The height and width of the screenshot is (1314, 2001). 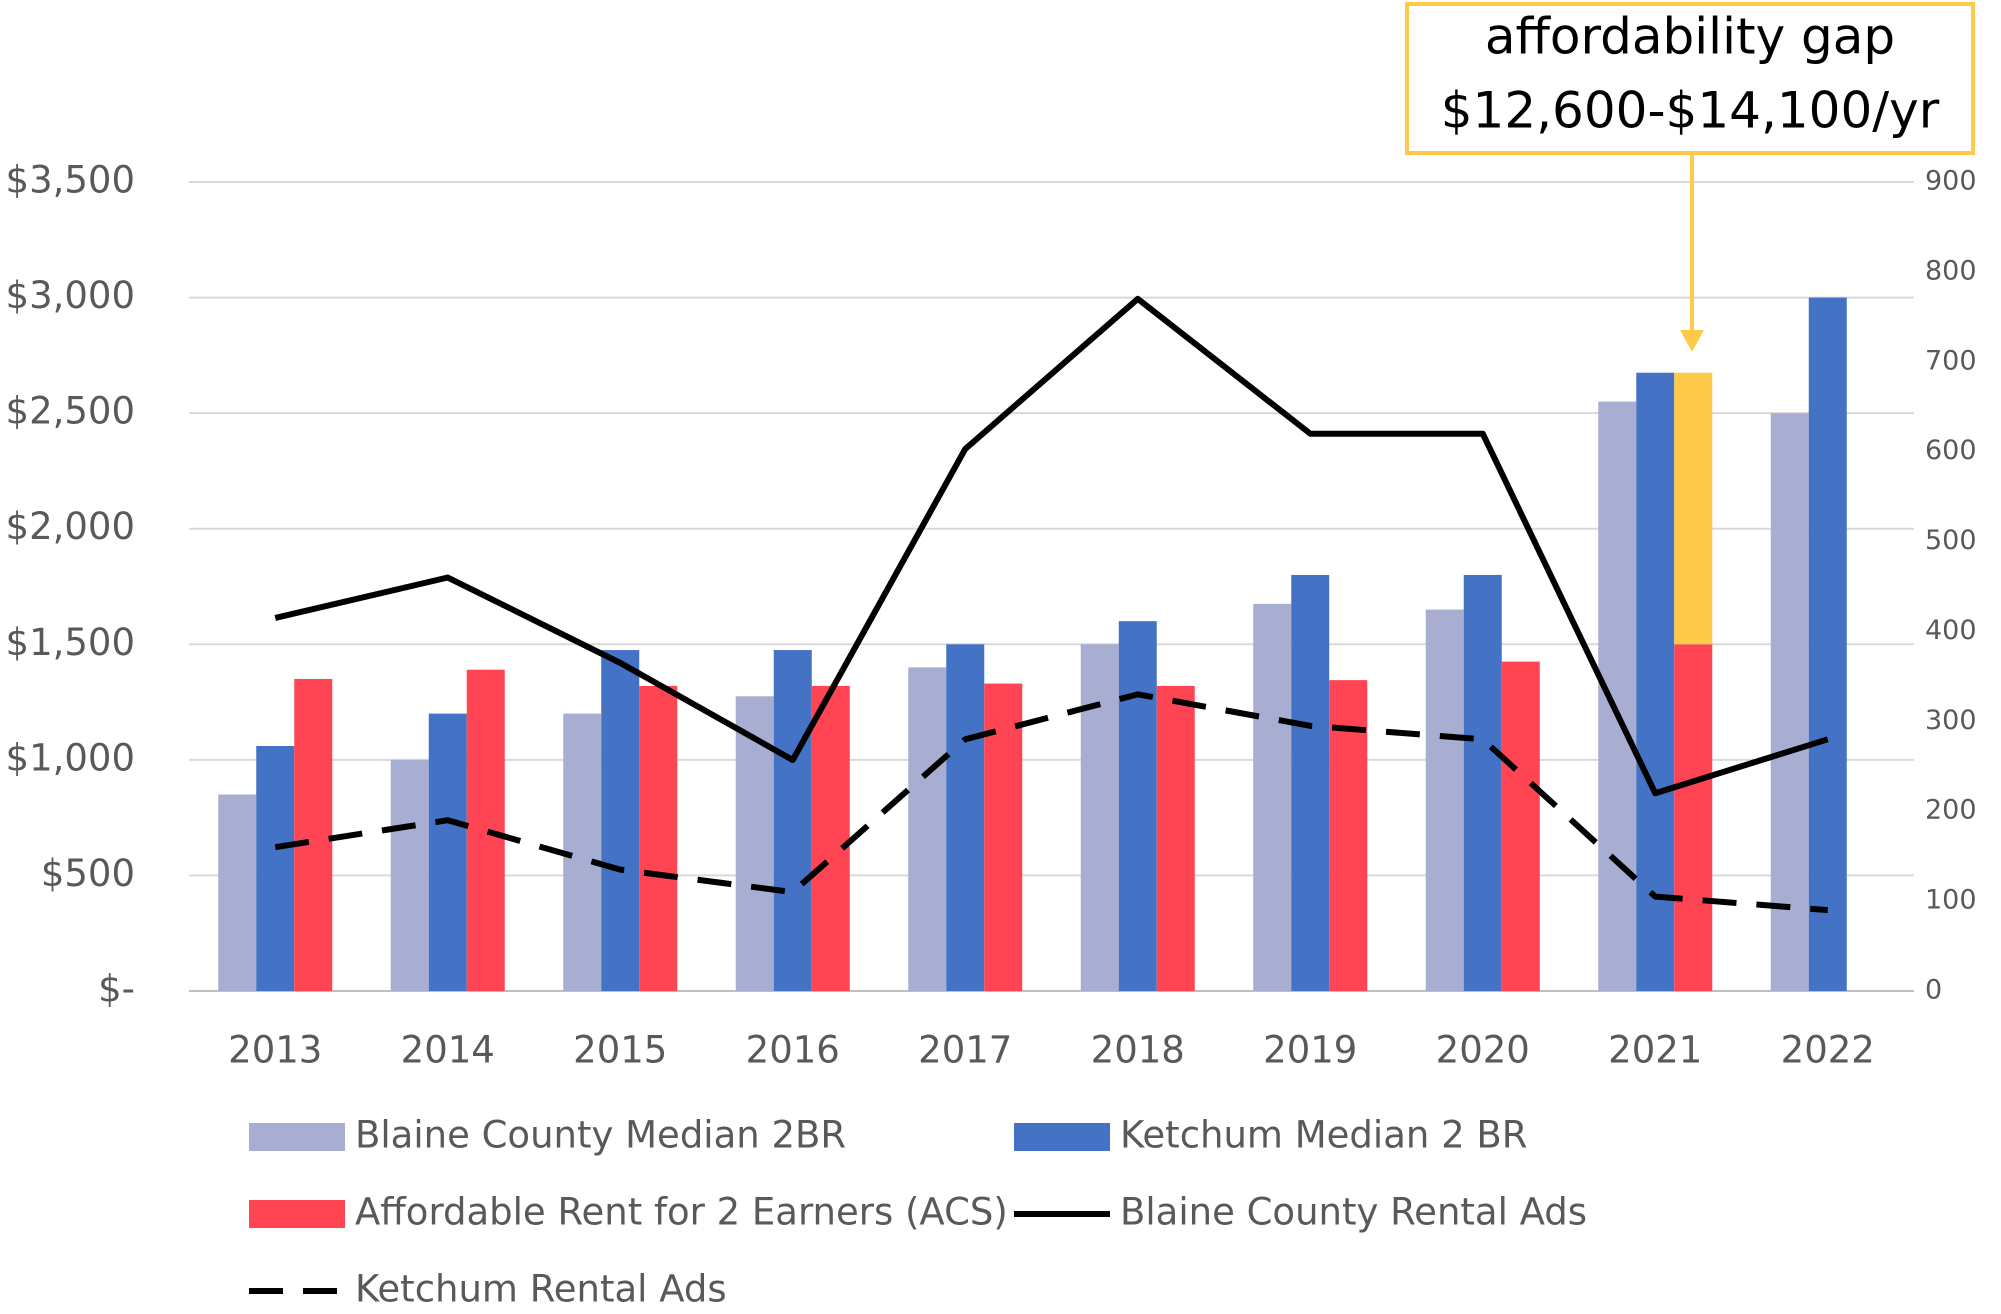 I want to click on x-tick-label: 2020, so click(x=1483, y=1050).